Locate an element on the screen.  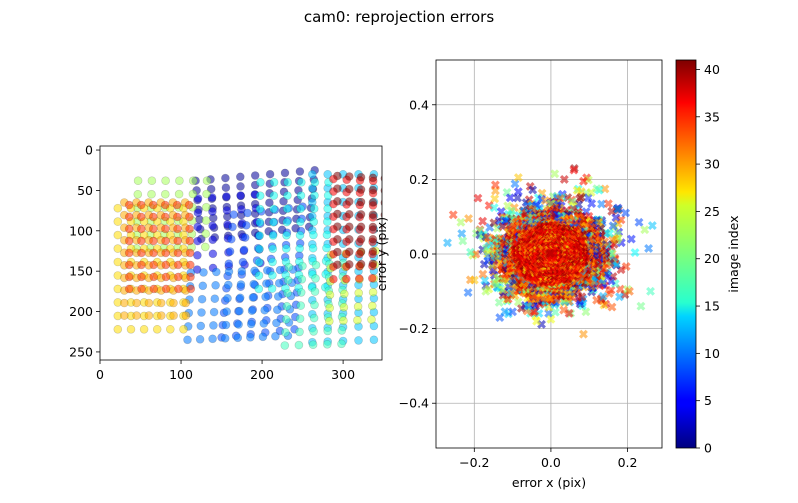
corners-x-tick-label: 0 is located at coordinates (100, 374).